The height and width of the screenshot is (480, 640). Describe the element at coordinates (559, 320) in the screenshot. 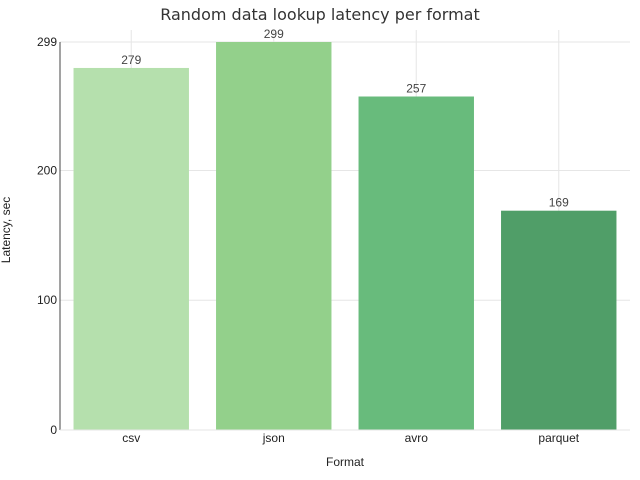

I see `bar-parquet` at that location.